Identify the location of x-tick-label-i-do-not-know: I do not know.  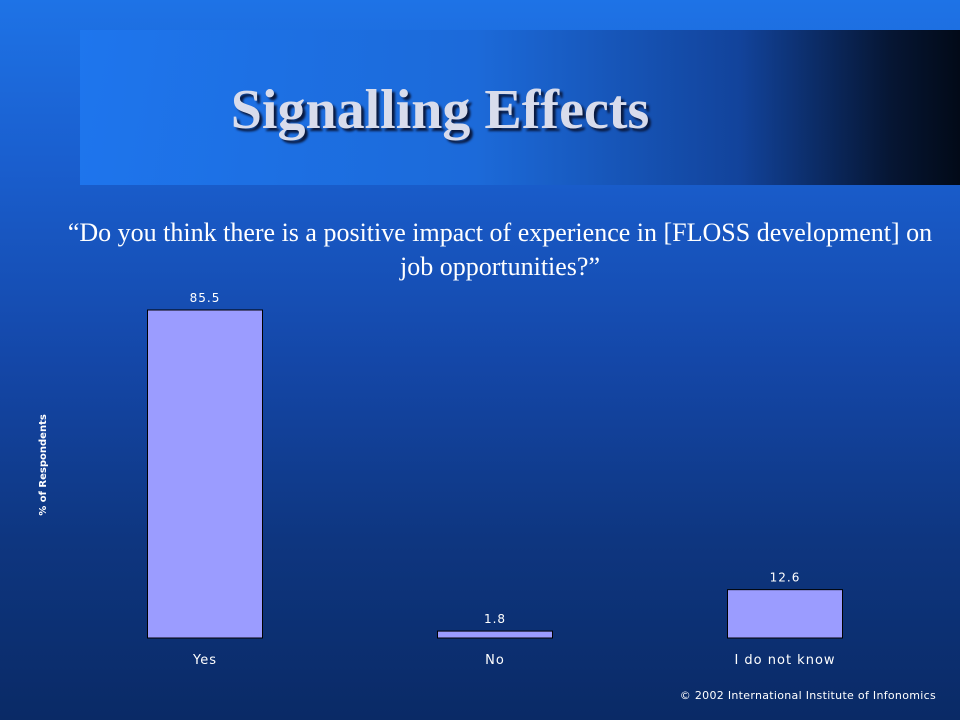
(784, 660).